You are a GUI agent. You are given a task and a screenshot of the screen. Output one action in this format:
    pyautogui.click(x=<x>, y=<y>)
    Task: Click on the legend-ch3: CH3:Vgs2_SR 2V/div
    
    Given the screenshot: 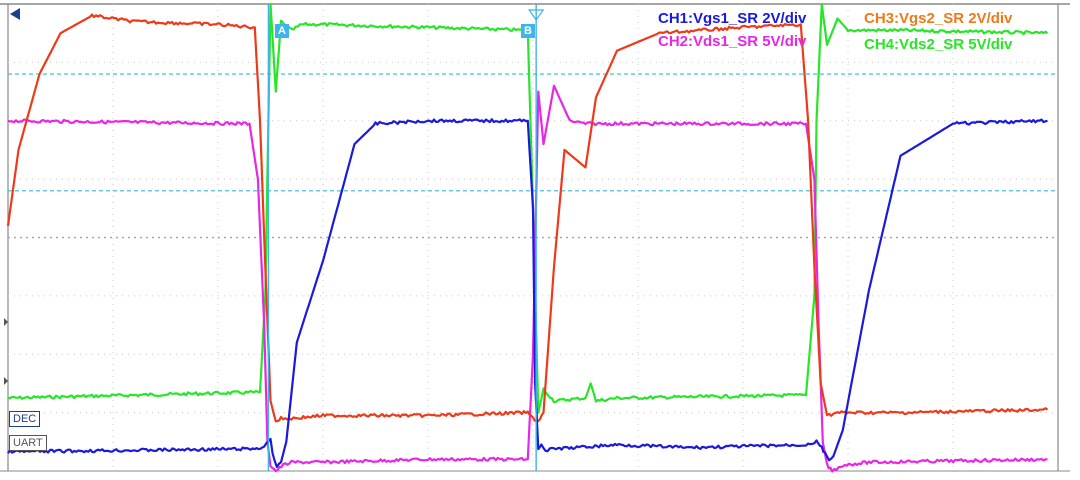 What is the action you would take?
    pyautogui.click(x=938, y=18)
    